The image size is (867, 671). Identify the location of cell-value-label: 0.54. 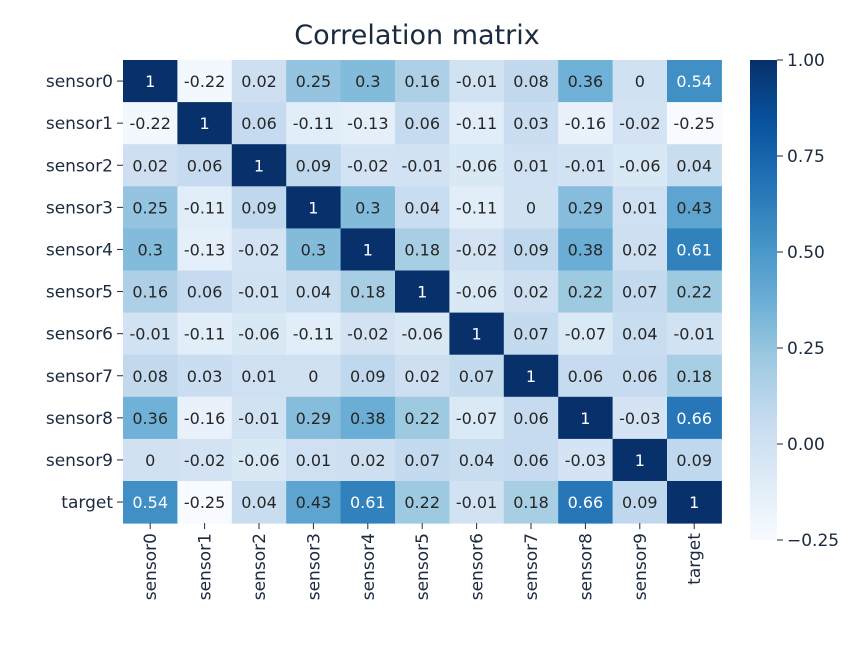
(150, 502).